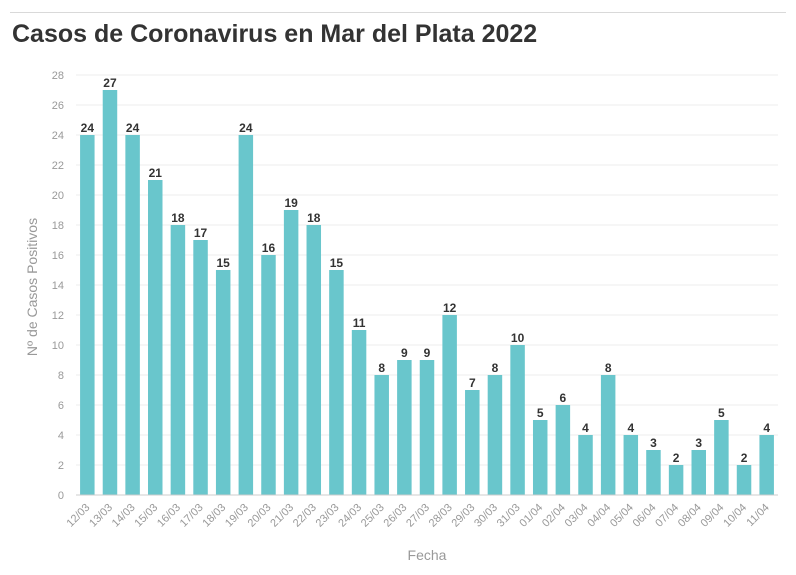 The image size is (796, 575). I want to click on data-label: 19, so click(291, 203).